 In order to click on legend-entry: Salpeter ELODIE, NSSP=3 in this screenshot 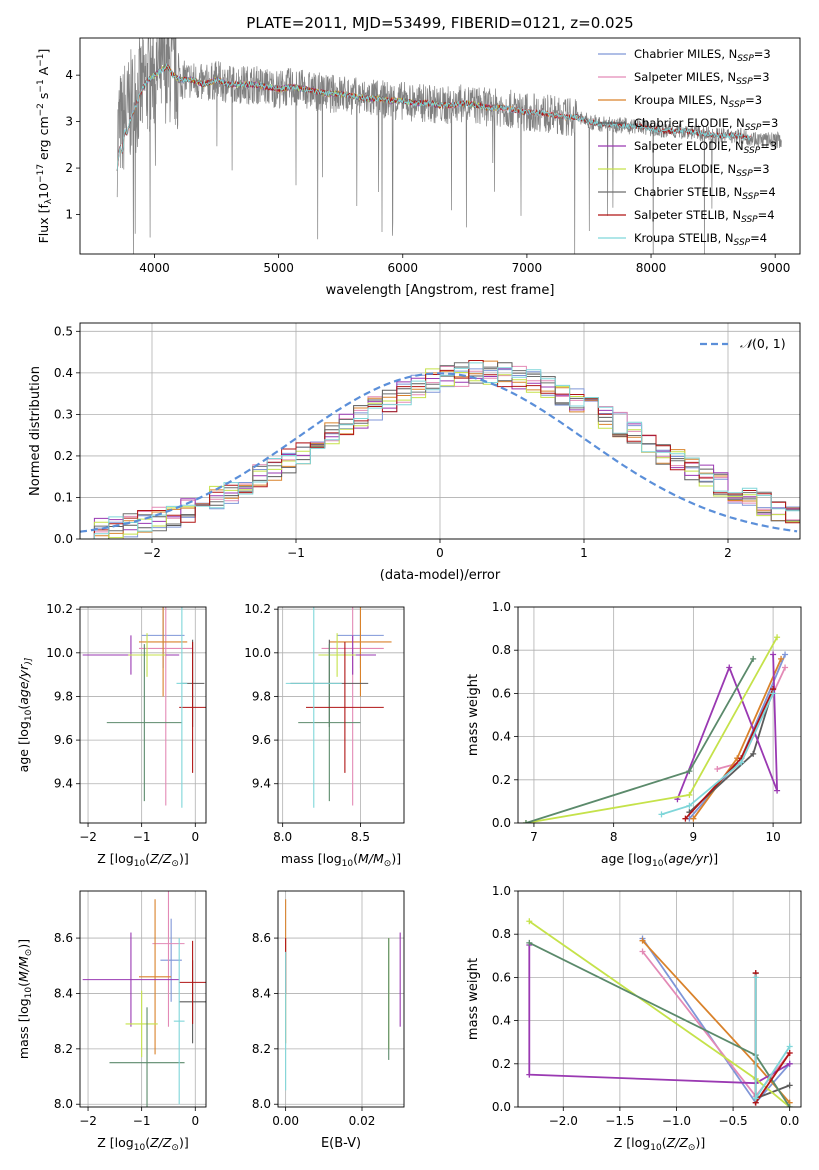, I will do `click(705, 147)`.